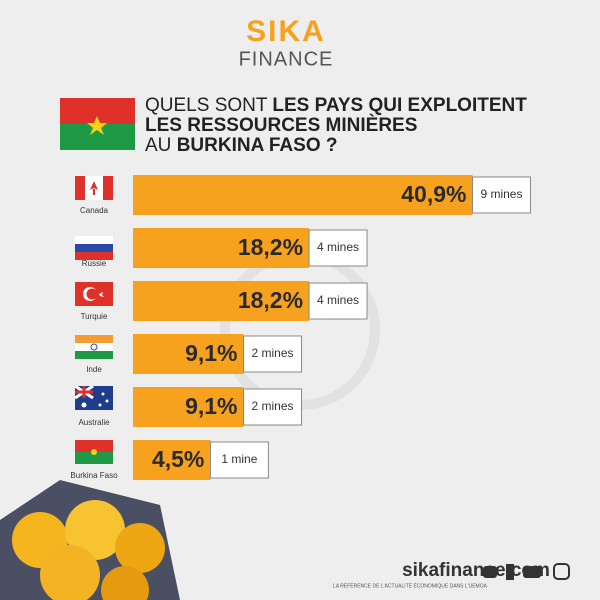  Describe the element at coordinates (532, 572) in the screenshot. I see `youtube-icon` at that location.